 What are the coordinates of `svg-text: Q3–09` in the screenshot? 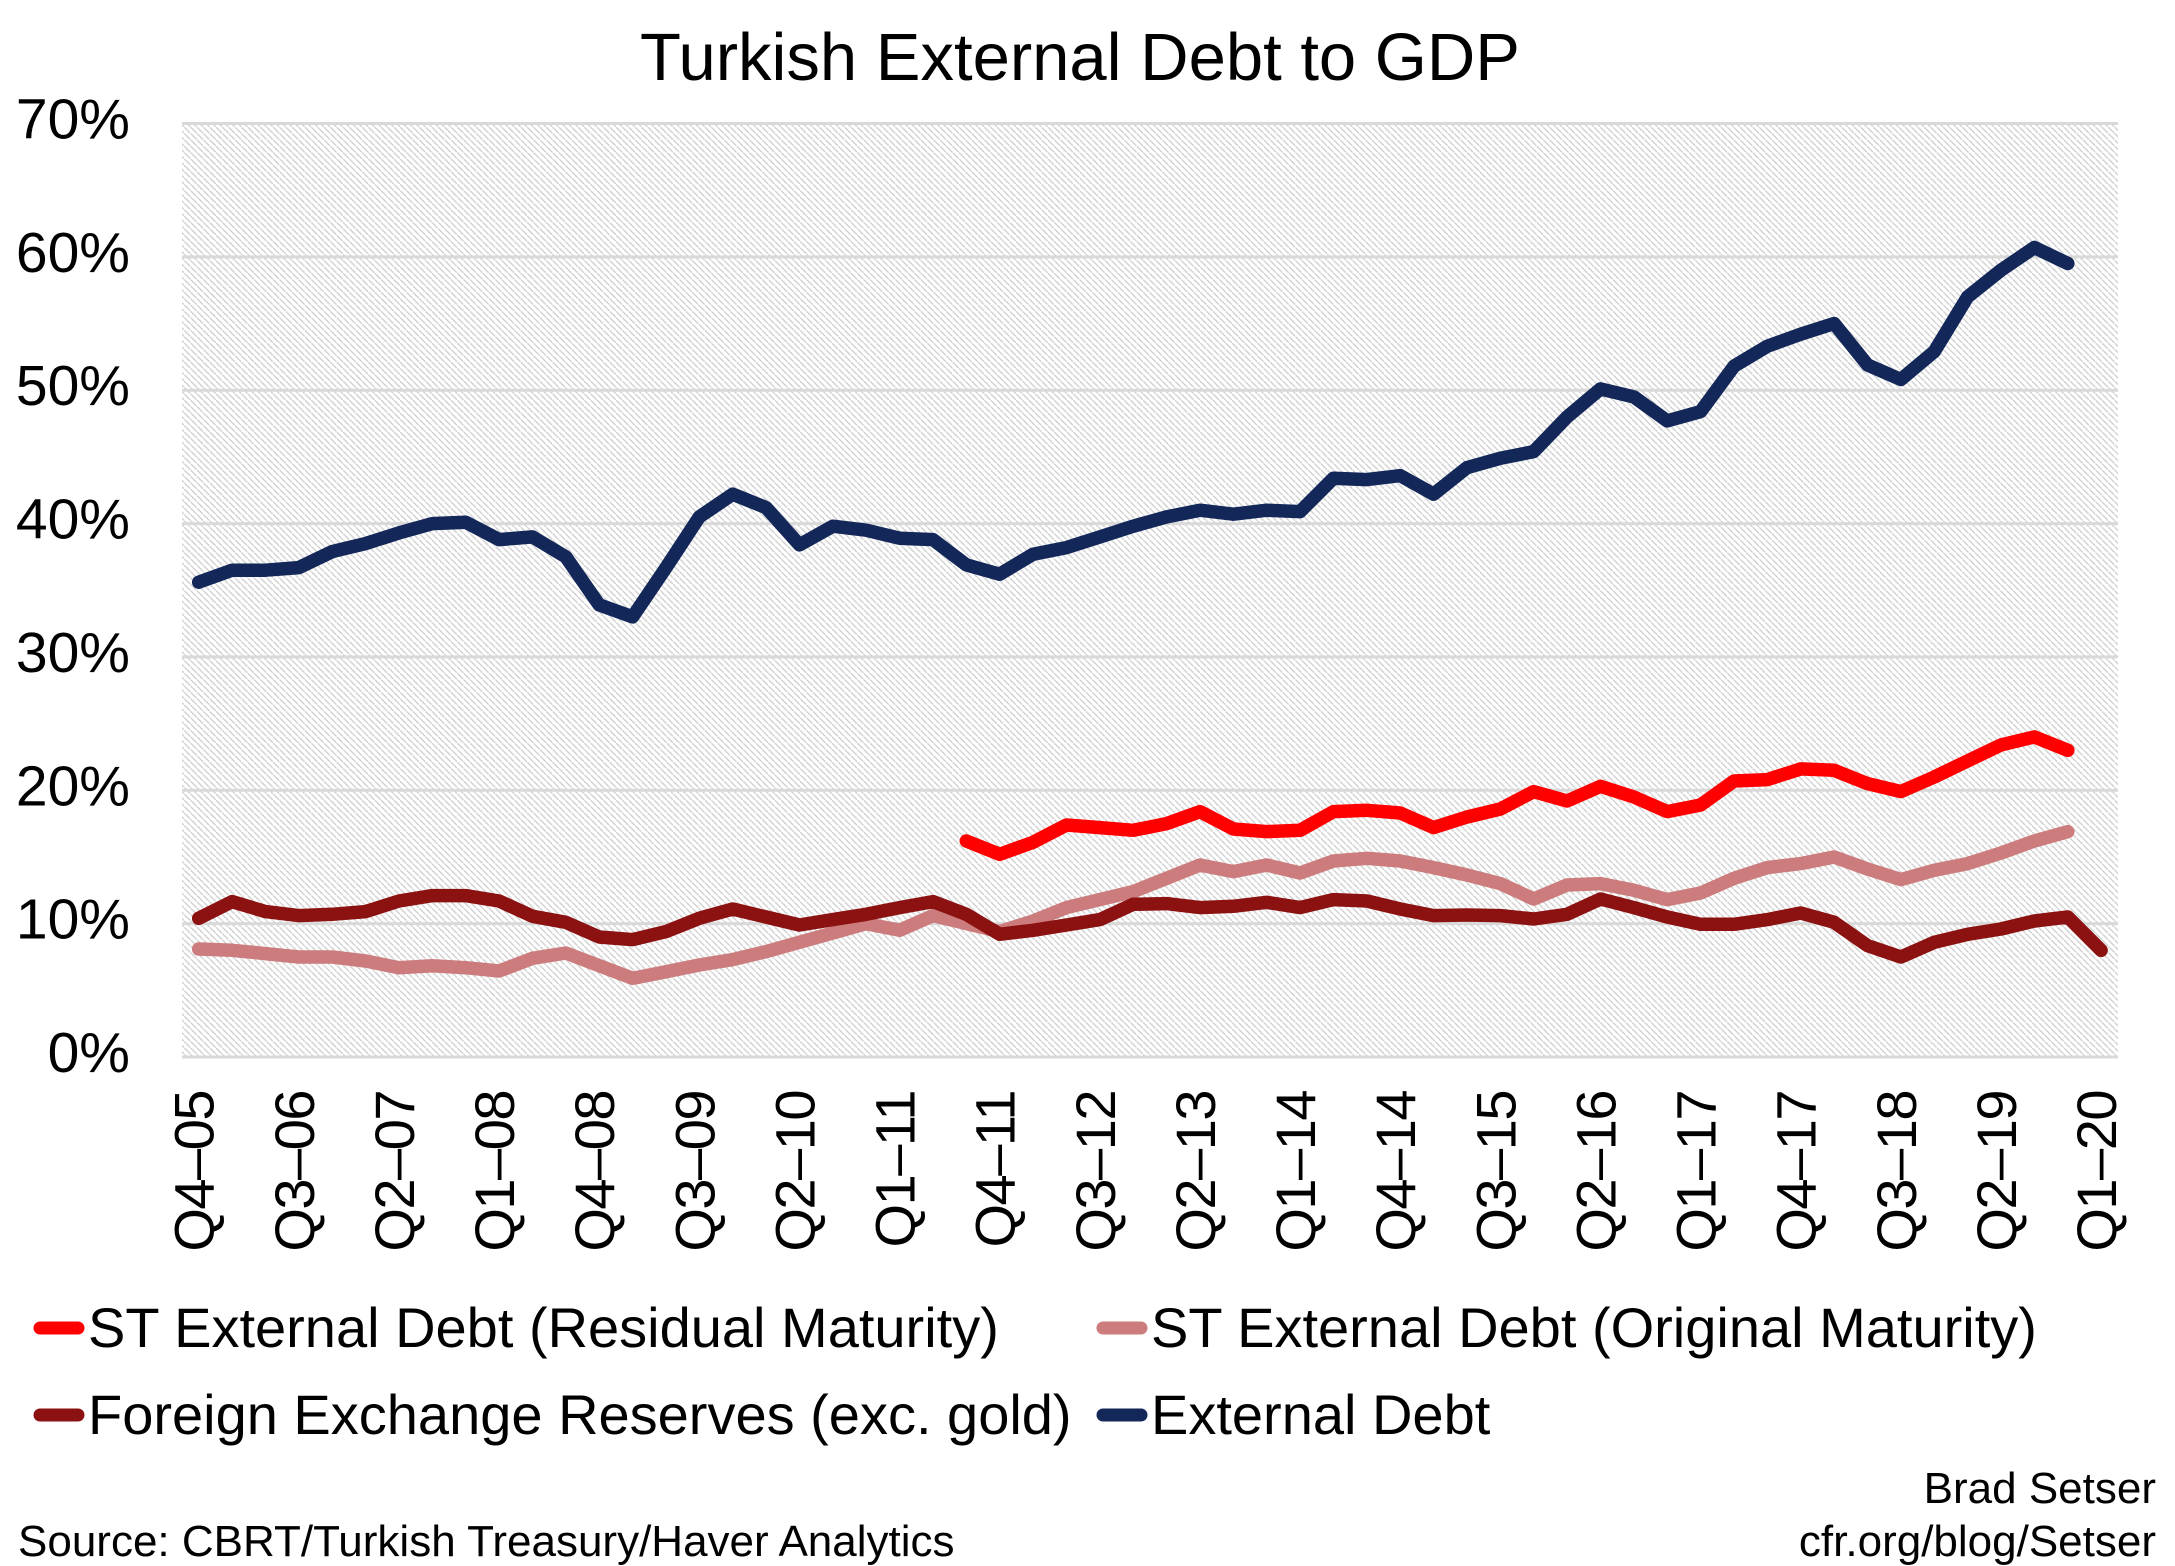 It's located at (694, 1171).